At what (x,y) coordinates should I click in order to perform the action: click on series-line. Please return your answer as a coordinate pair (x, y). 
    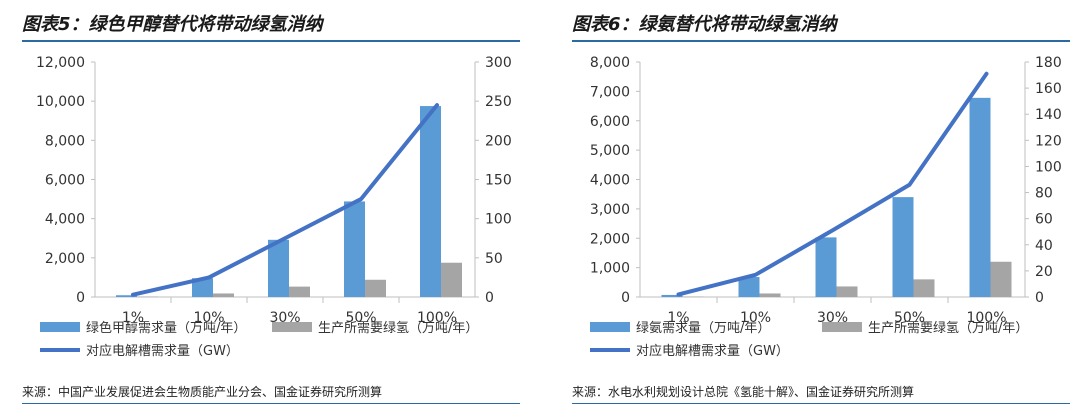
    Looking at the image, I should click on (285, 200).